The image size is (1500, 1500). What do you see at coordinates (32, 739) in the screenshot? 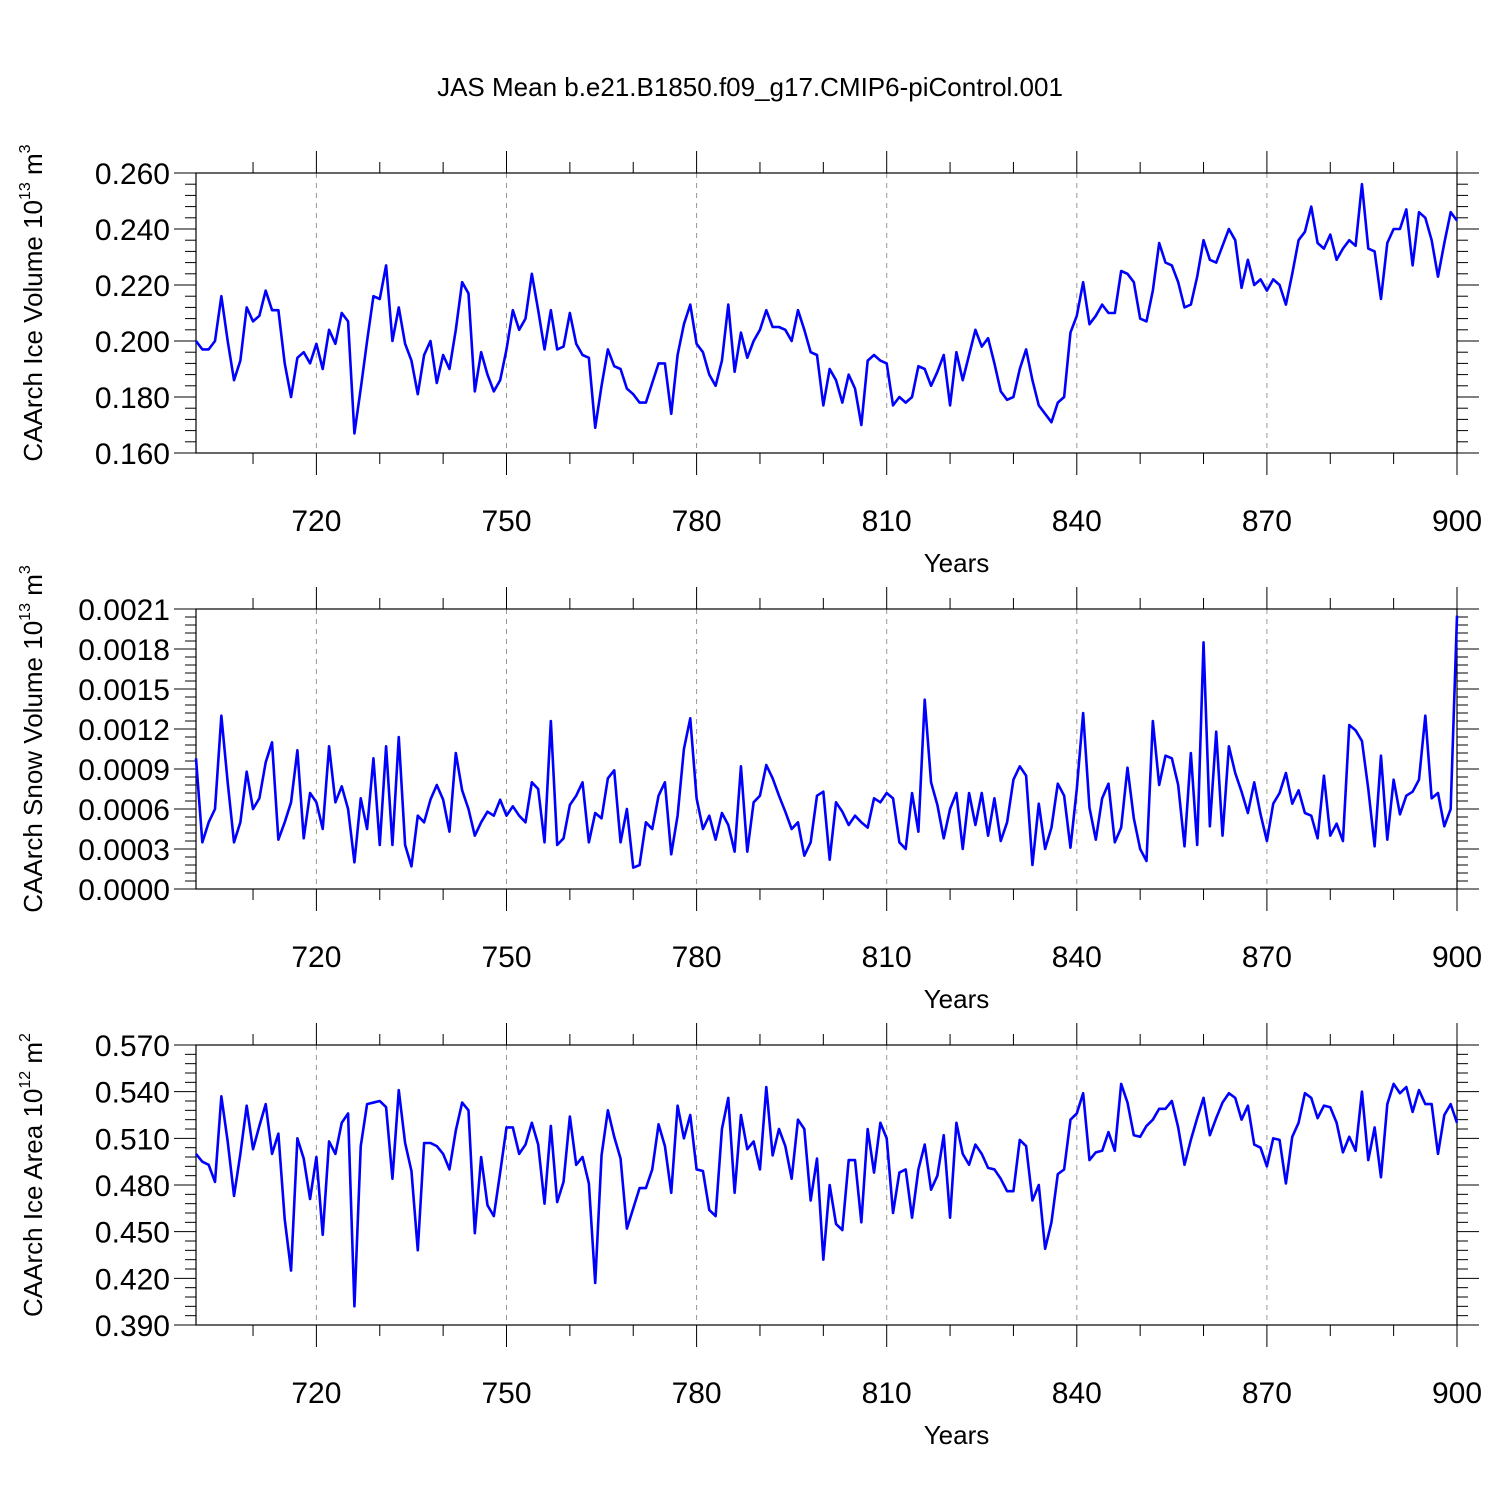
I see `y-axis-title: CAArch Snow Volume 1013 m3` at bounding box center [32, 739].